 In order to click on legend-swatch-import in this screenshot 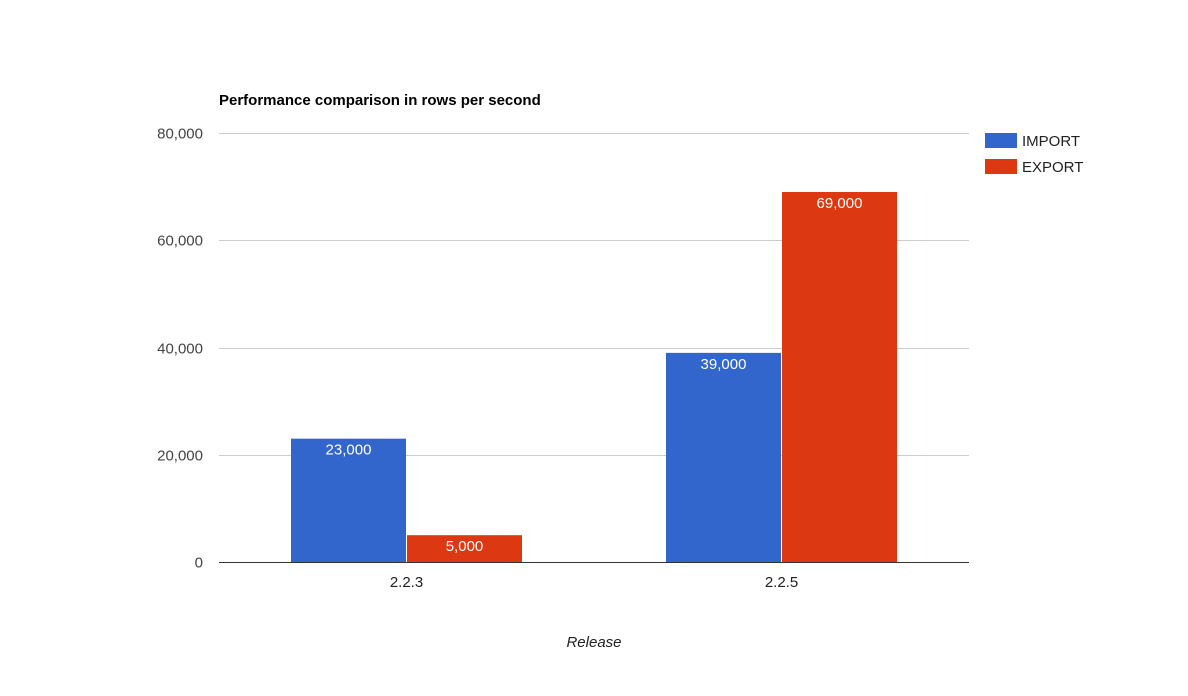, I will do `click(1001, 140)`.